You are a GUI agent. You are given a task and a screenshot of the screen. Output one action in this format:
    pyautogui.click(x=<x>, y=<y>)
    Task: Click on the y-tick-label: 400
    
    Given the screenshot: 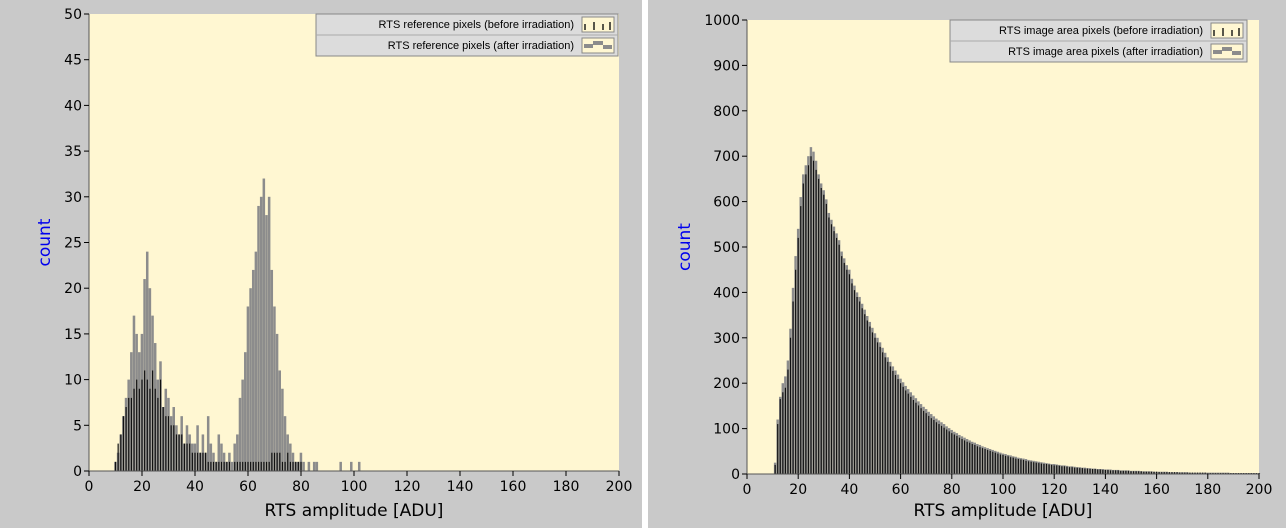 What is the action you would take?
    pyautogui.click(x=726, y=293)
    